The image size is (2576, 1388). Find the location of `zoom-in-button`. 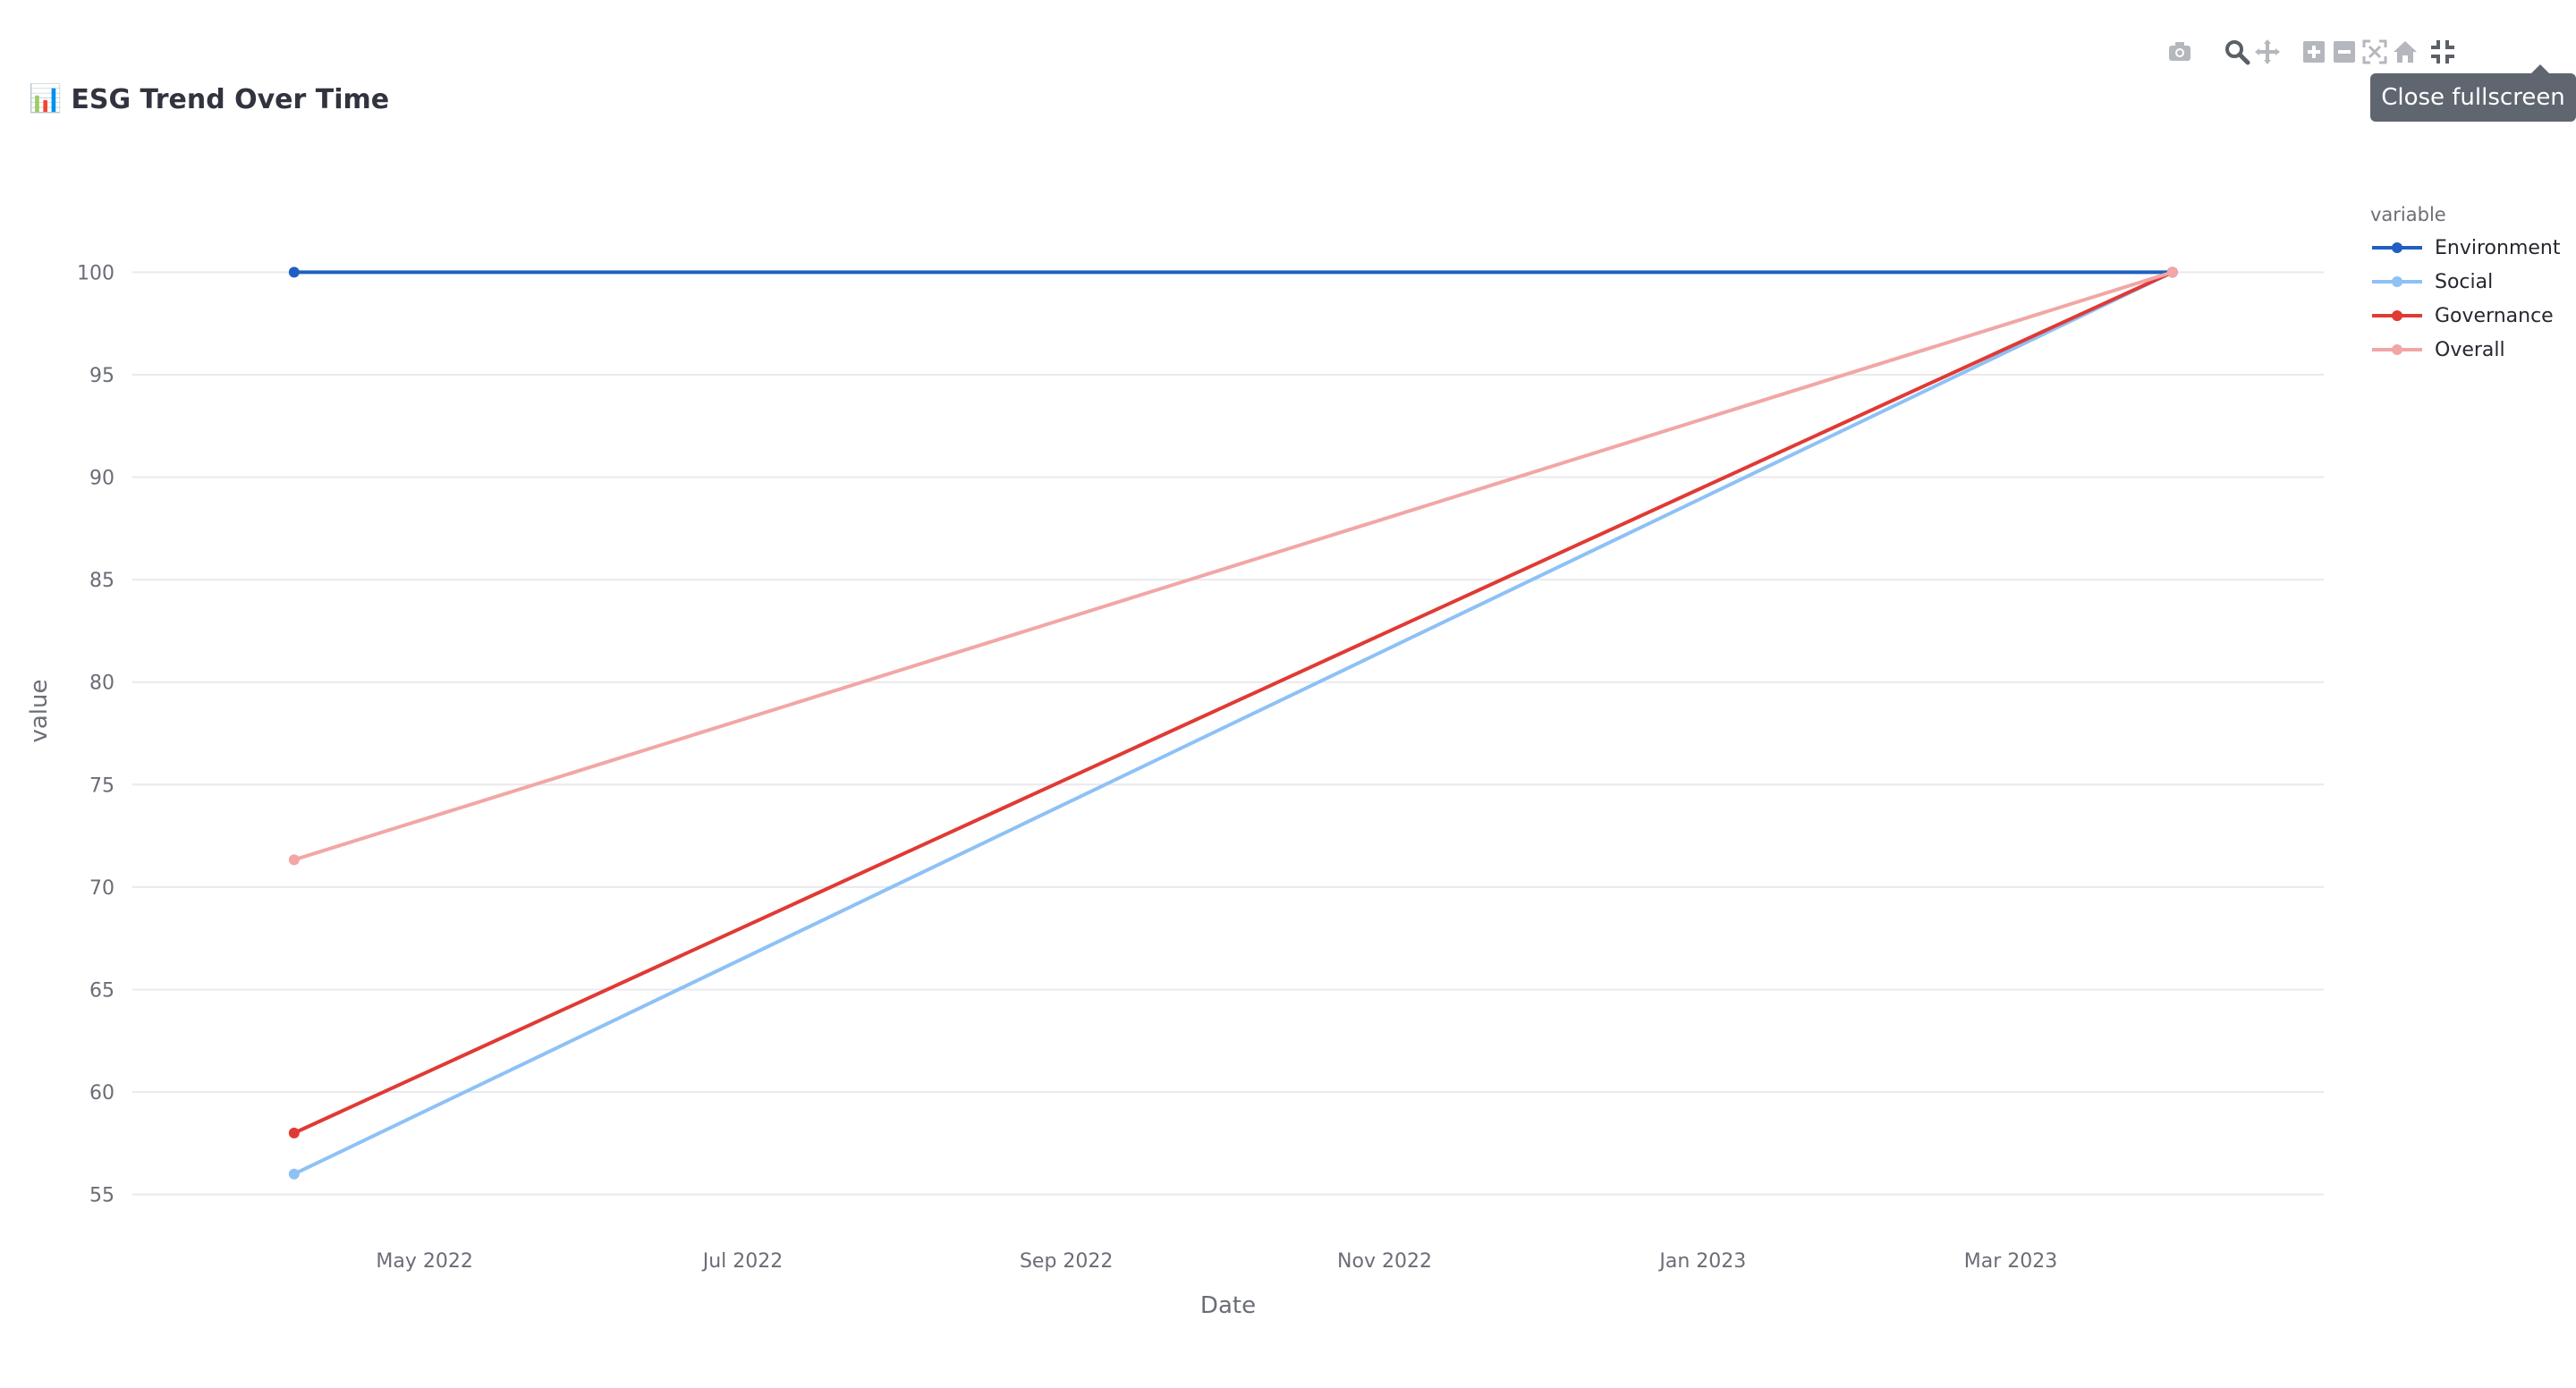

zoom-in-button is located at coordinates (2314, 52).